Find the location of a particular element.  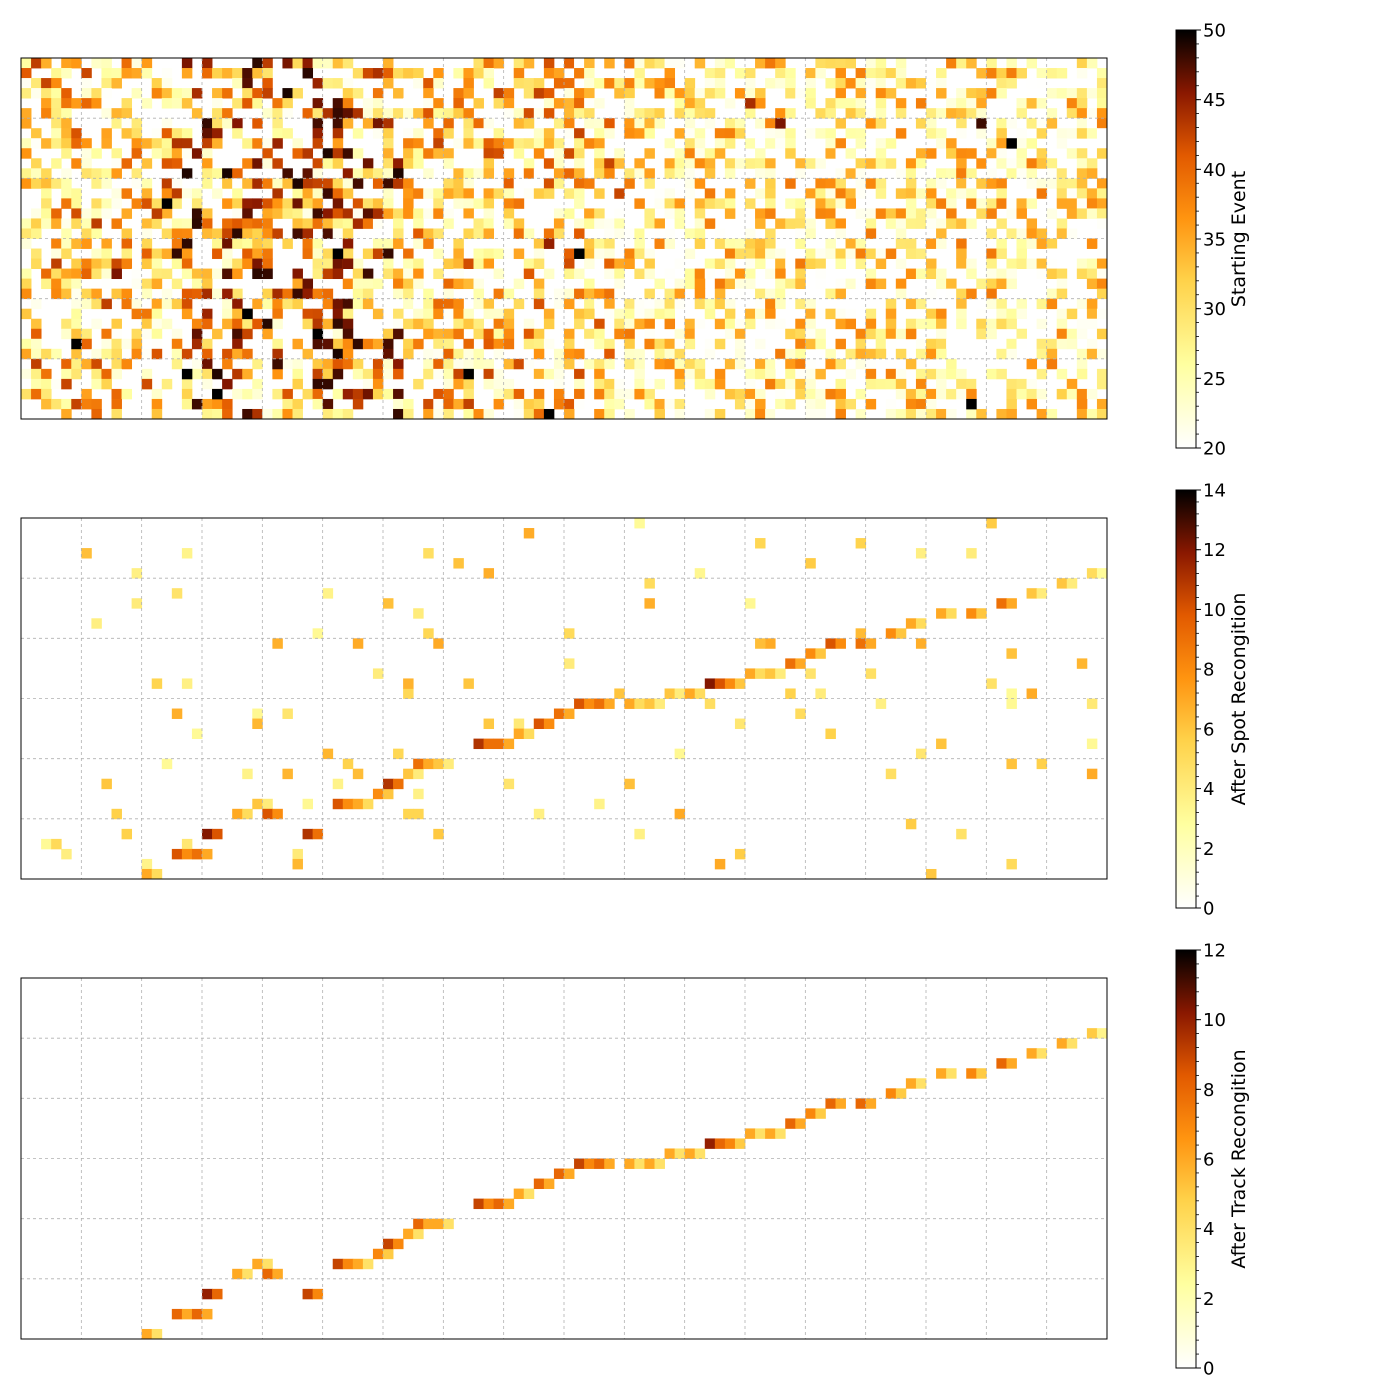

colorbar-tick-label: 10 is located at coordinates (1214, 1020).